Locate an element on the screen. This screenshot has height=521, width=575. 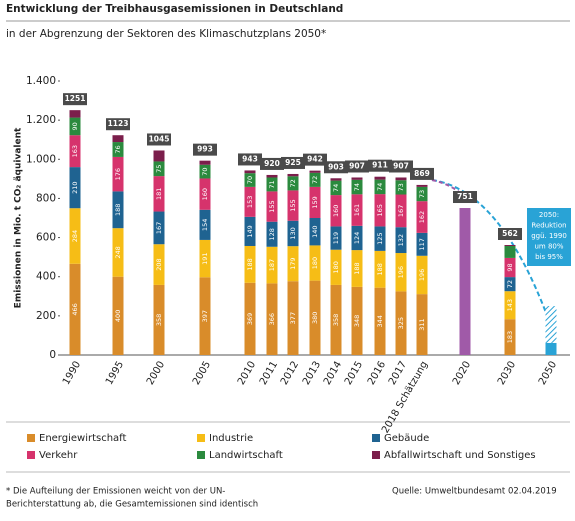
x-tick-label: 1990 is located at coordinates (72, 374).